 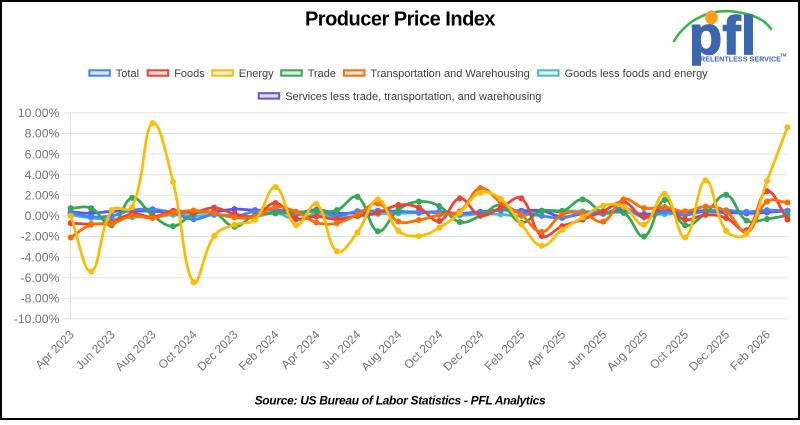 I want to click on svg-text: -8.00%, so click(x=40, y=299).